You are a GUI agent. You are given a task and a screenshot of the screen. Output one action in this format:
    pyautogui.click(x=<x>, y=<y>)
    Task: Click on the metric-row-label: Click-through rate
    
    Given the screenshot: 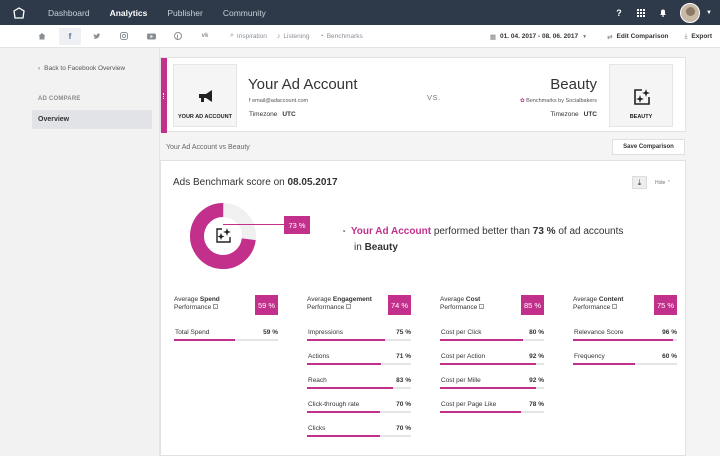 What is the action you would take?
    pyautogui.click(x=334, y=404)
    